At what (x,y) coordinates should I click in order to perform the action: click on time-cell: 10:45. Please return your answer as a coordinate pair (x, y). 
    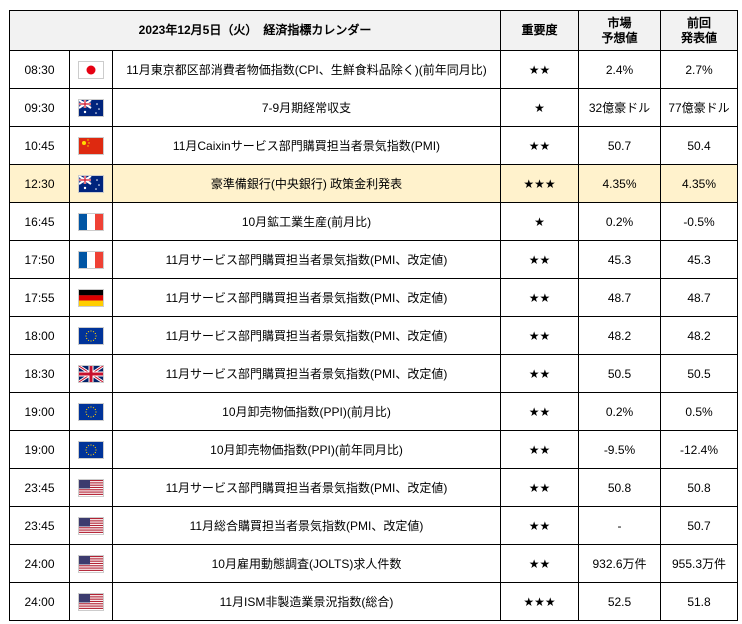
    Looking at the image, I should click on (39, 145).